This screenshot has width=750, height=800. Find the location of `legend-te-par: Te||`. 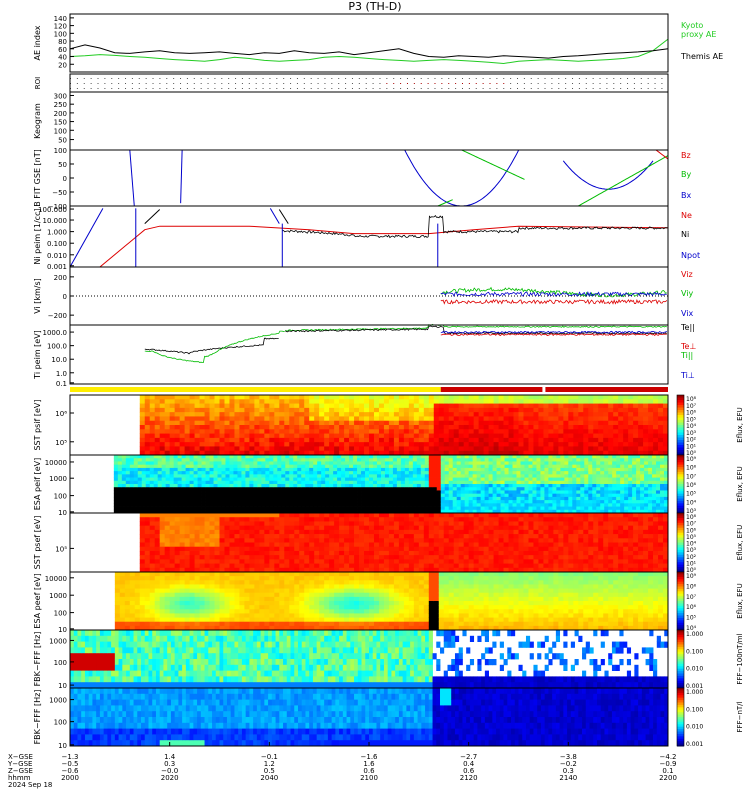

legend-te-par: Te|| is located at coordinates (687, 327).